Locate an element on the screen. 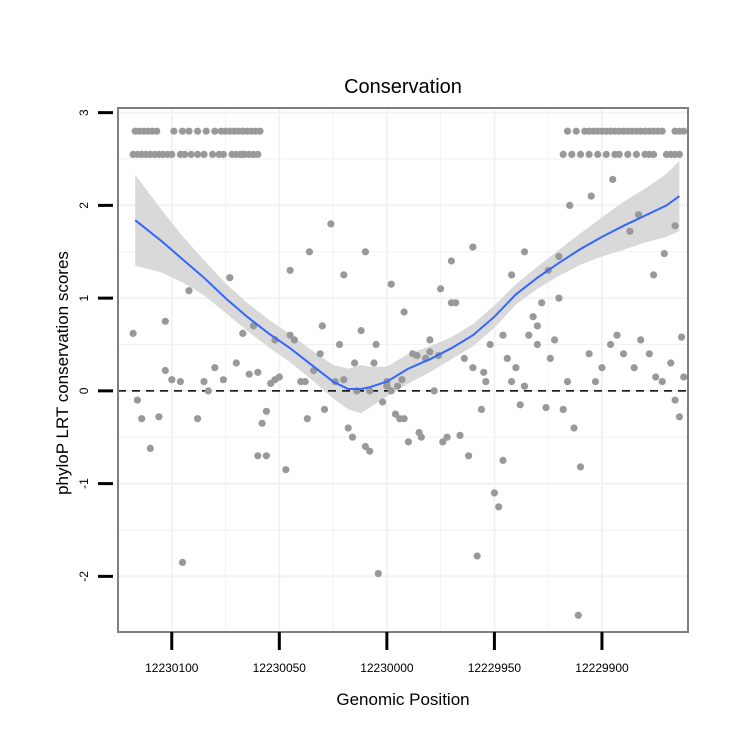  y-axis-label: phyloP LRT conservation scores is located at coordinates (62, 373).